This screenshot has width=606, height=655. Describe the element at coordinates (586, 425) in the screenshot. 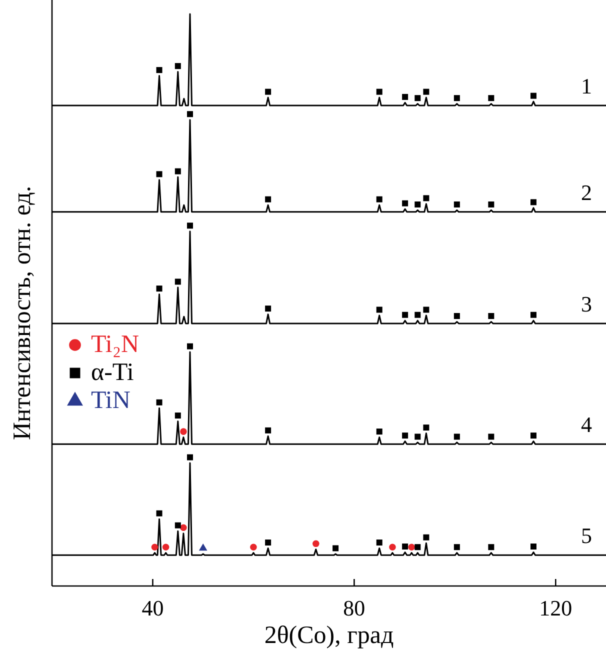

I see `series-label: 4` at that location.